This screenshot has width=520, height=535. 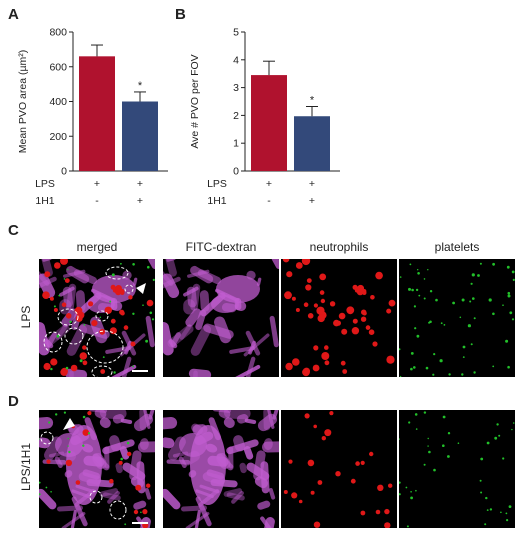 I want to click on y-tick-label: 0, so click(x=236, y=172).